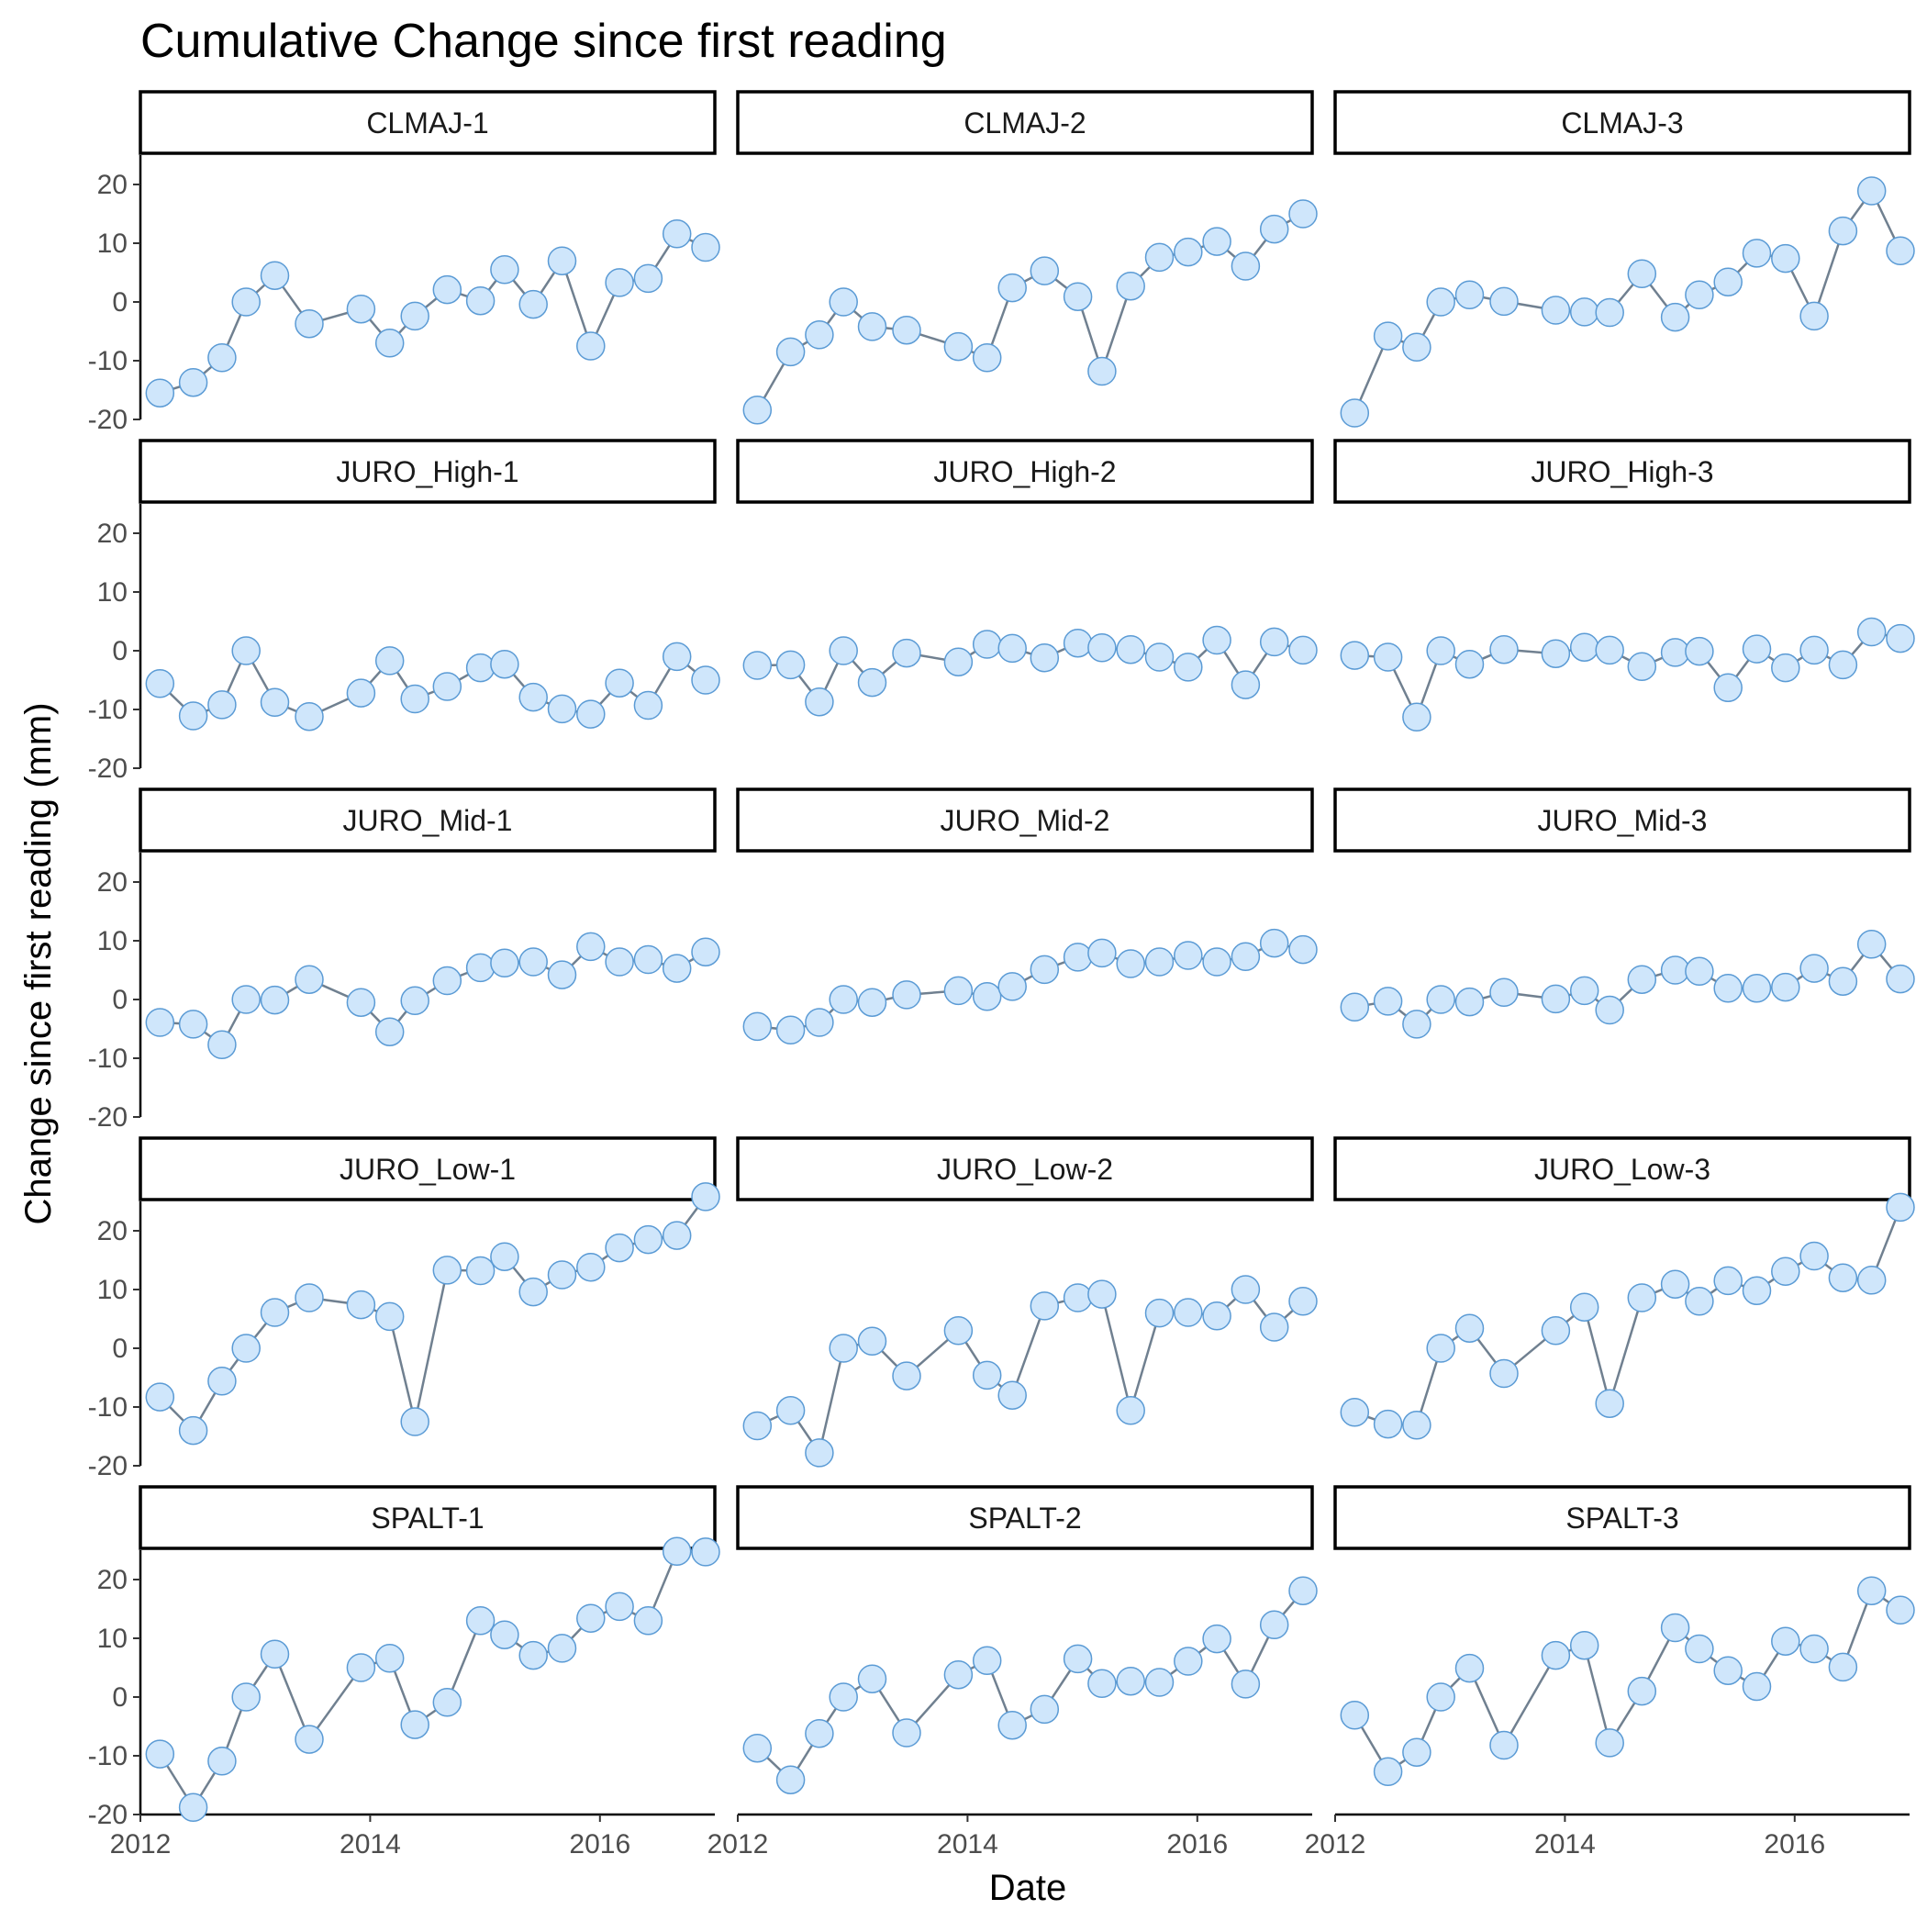  Describe the element at coordinates (370, 1844) in the screenshot. I see `x-tick-label: 2014` at that location.